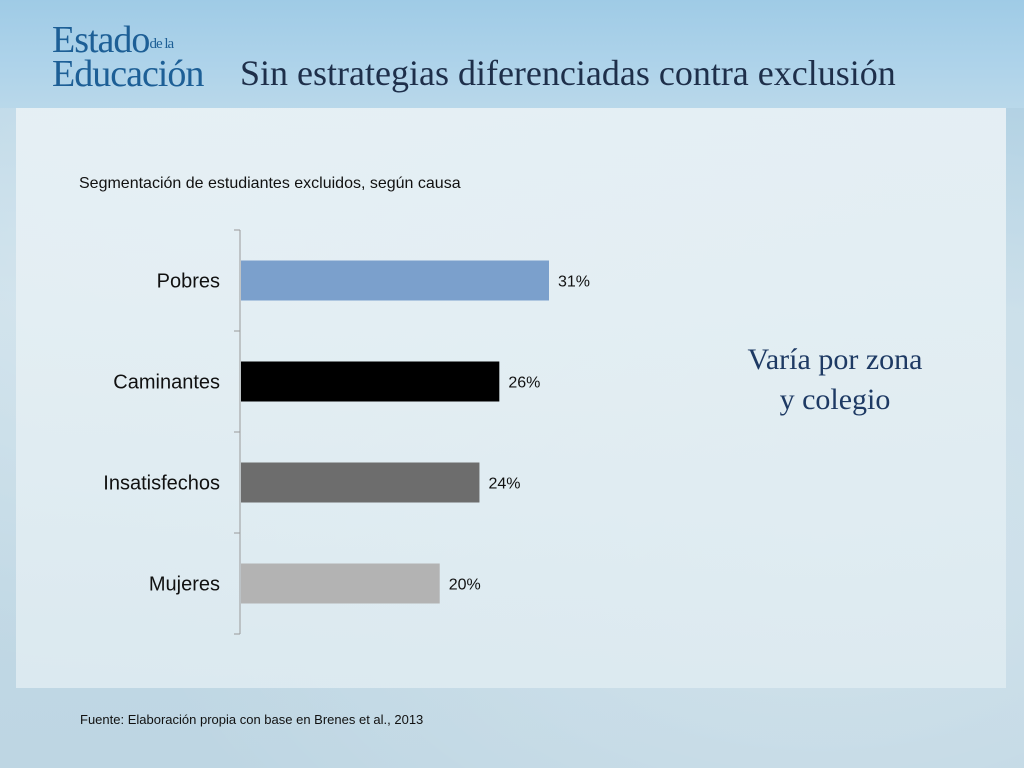 The width and height of the screenshot is (1024, 768). Describe the element at coordinates (835, 399) in the screenshot. I see `side-note-line2: y colegio` at that location.